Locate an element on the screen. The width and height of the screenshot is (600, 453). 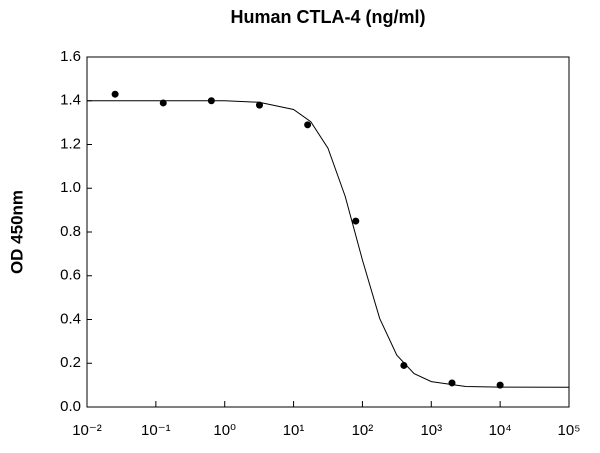
chart-title: Human CTLA-4 (ng/ml) is located at coordinates (328, 17).